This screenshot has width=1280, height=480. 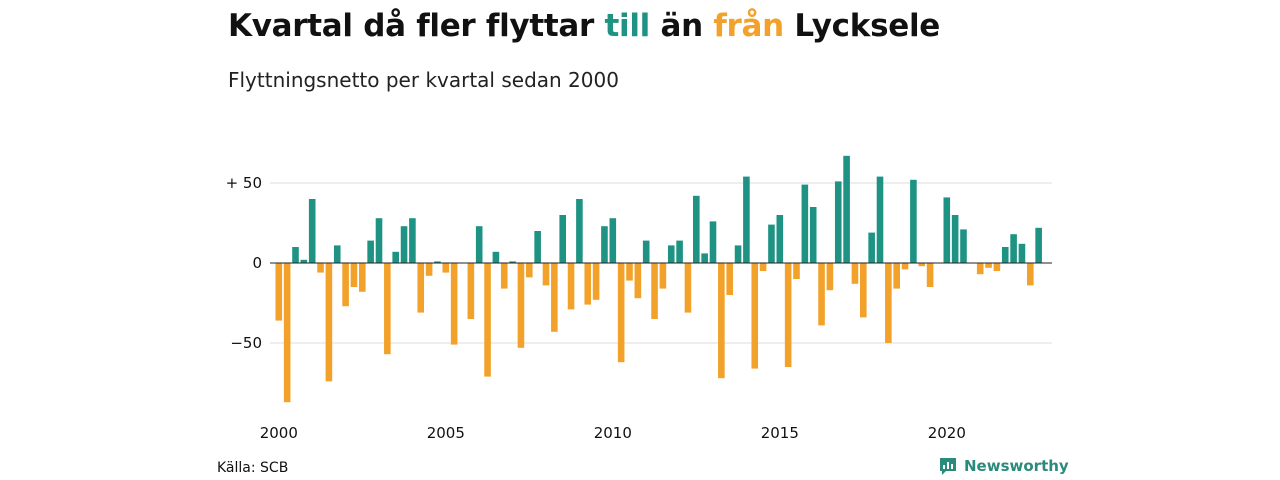 I want to click on bar-2010-q1, so click(x=613, y=240).